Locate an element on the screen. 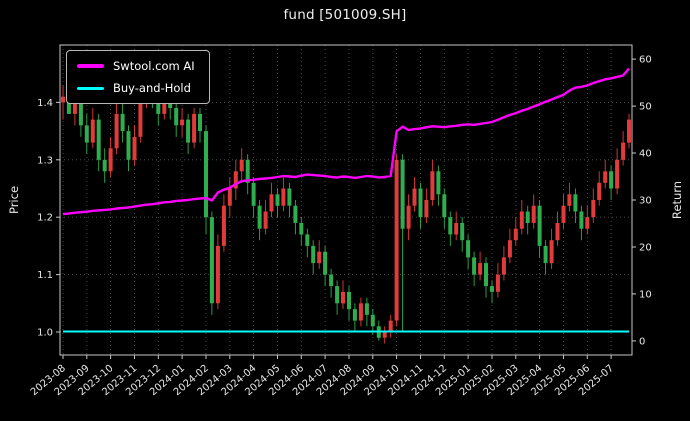 This screenshot has height=421, width=690. svg-text: 1.3 is located at coordinates (45, 160).